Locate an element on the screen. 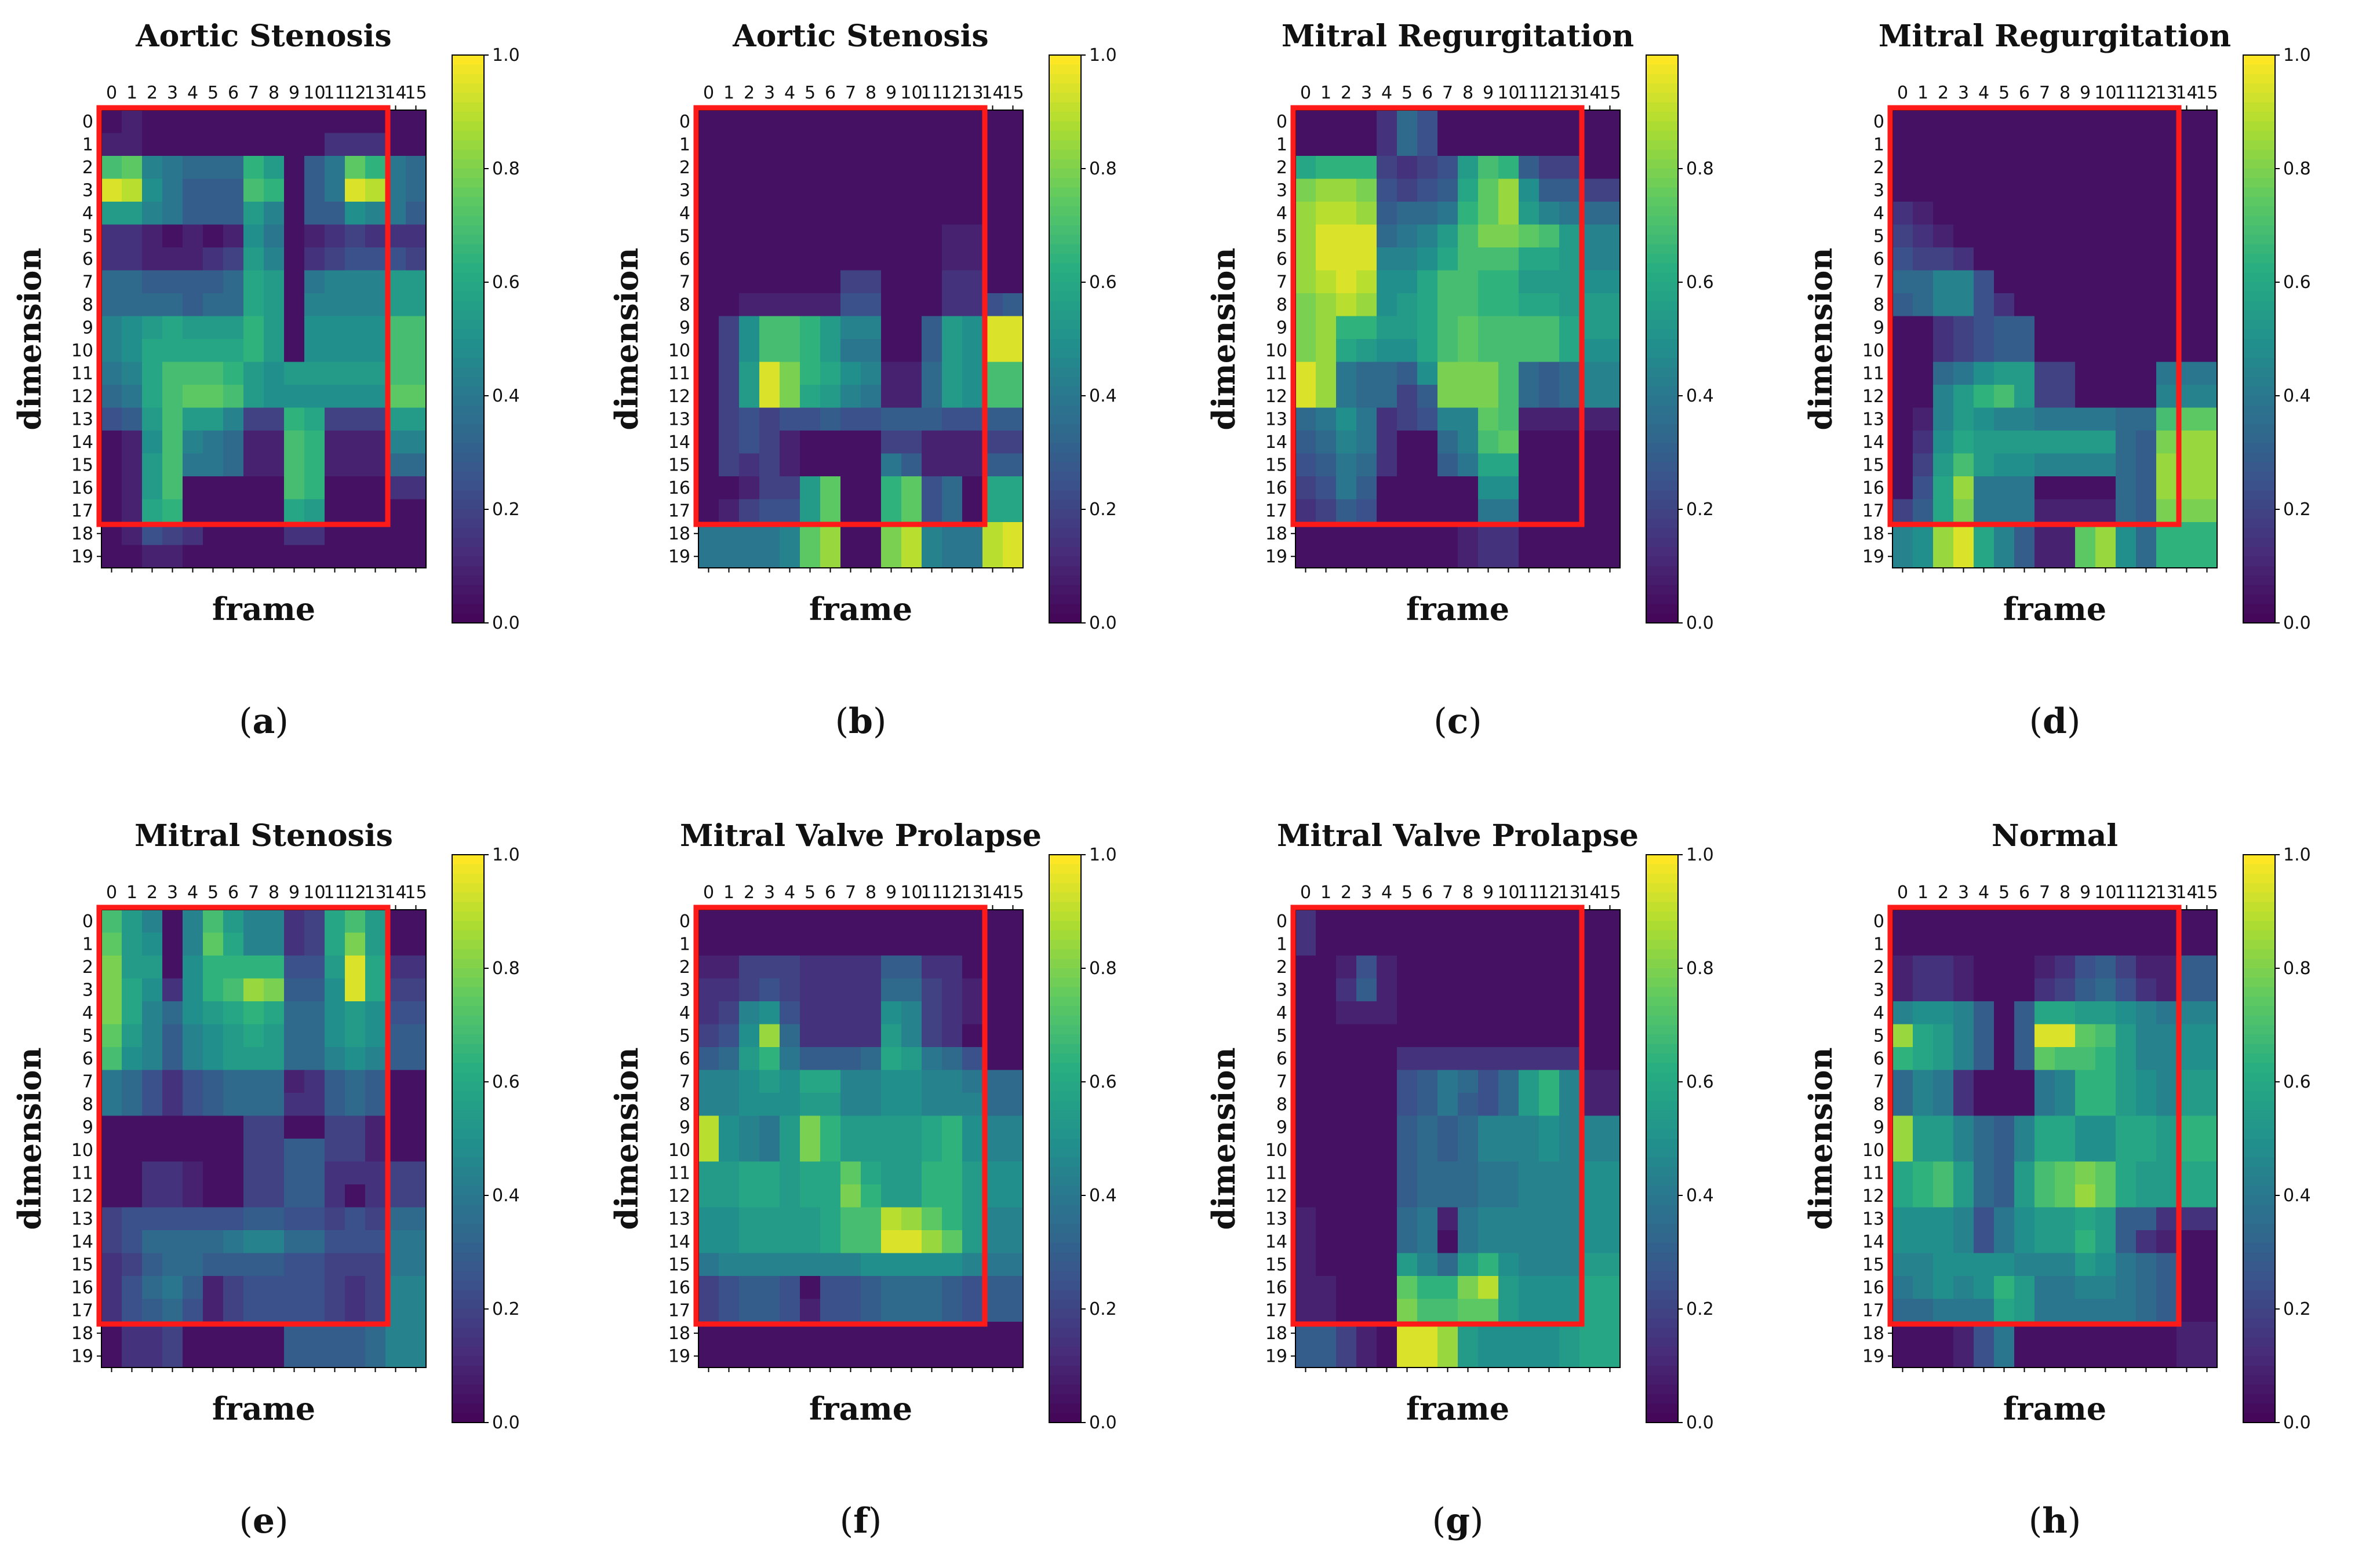  y-tick-label: 11 is located at coordinates (82, 373).